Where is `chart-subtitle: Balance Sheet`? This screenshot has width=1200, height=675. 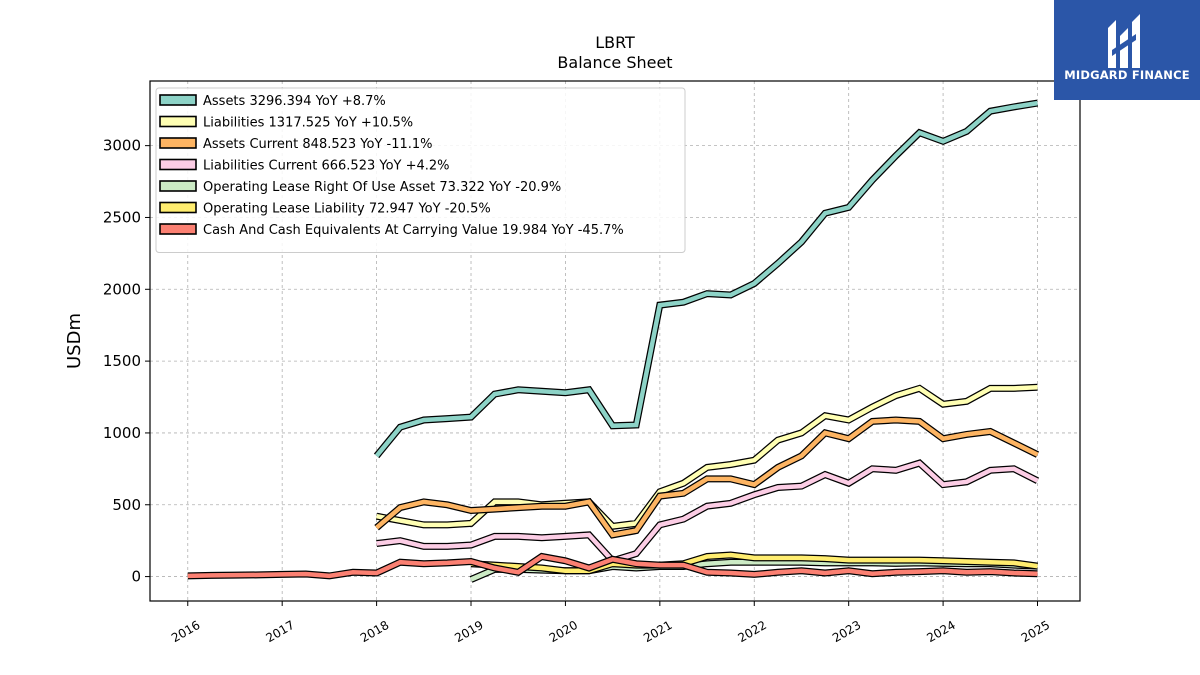
chart-subtitle: Balance Sheet is located at coordinates (614, 62).